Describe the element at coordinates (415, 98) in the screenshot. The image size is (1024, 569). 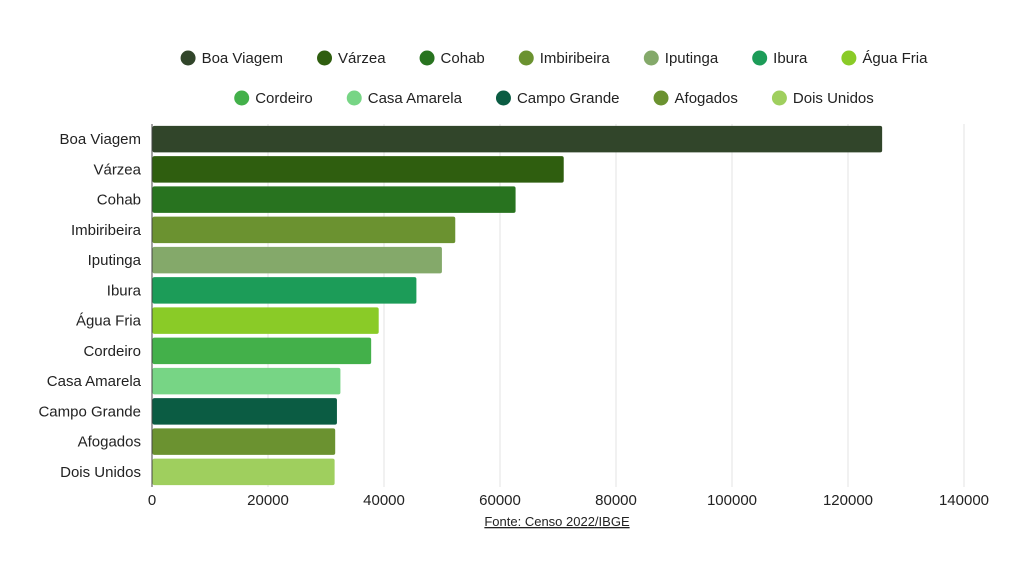
I see `legend-label: Casa Amarela` at that location.